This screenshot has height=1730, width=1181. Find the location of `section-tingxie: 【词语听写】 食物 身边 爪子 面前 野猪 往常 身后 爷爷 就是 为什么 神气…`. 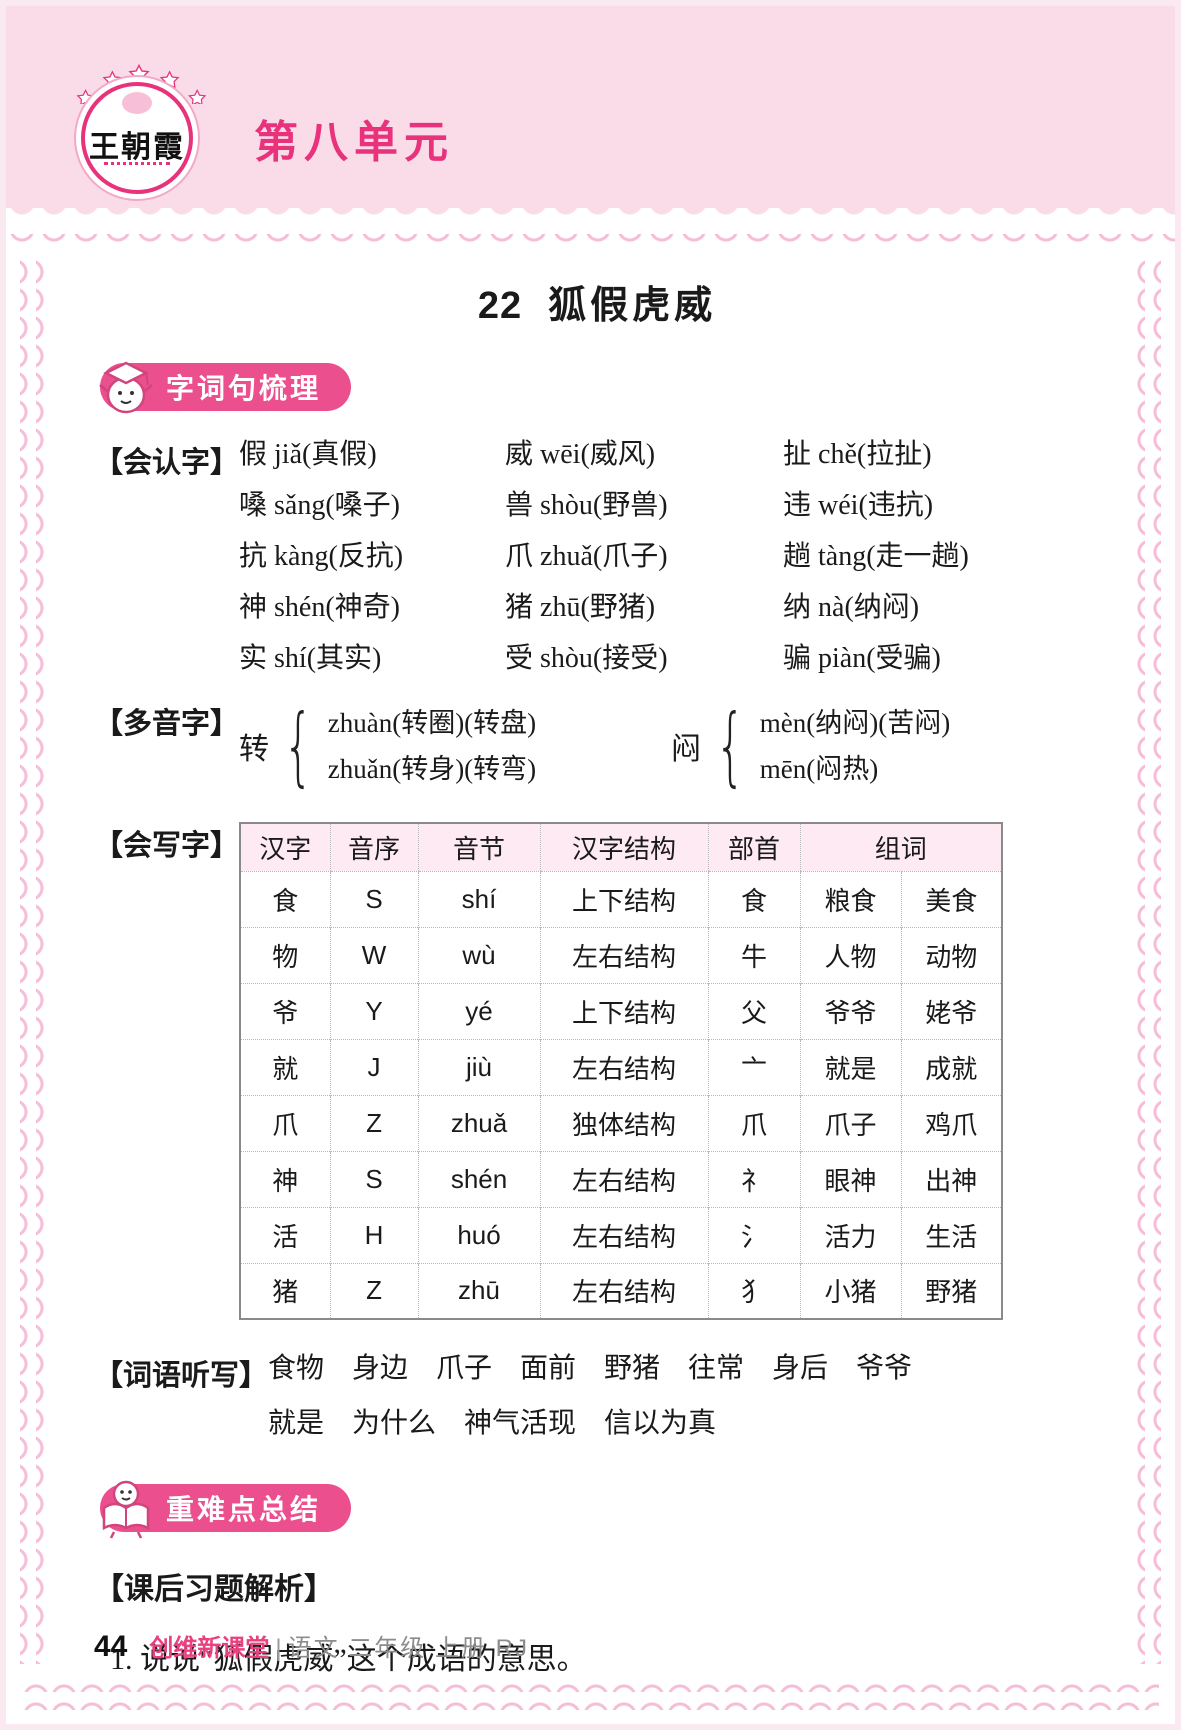

section-tingxie: 【词语听写】 食物 身边 爪子 面前 野猪 往常 身后 爷爷 就是 为什么 神气… is located at coordinates (597, 1396).